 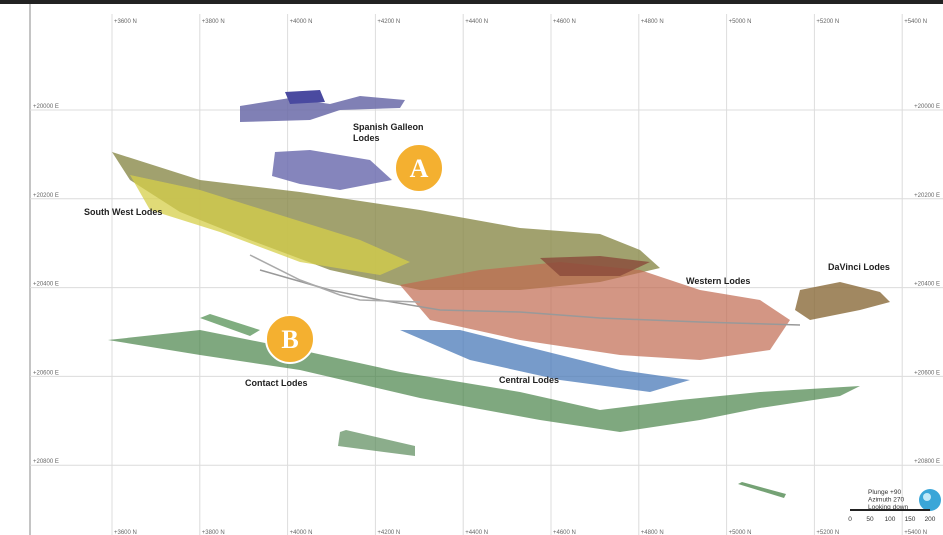 I want to click on marker-label: B, so click(x=289, y=339).